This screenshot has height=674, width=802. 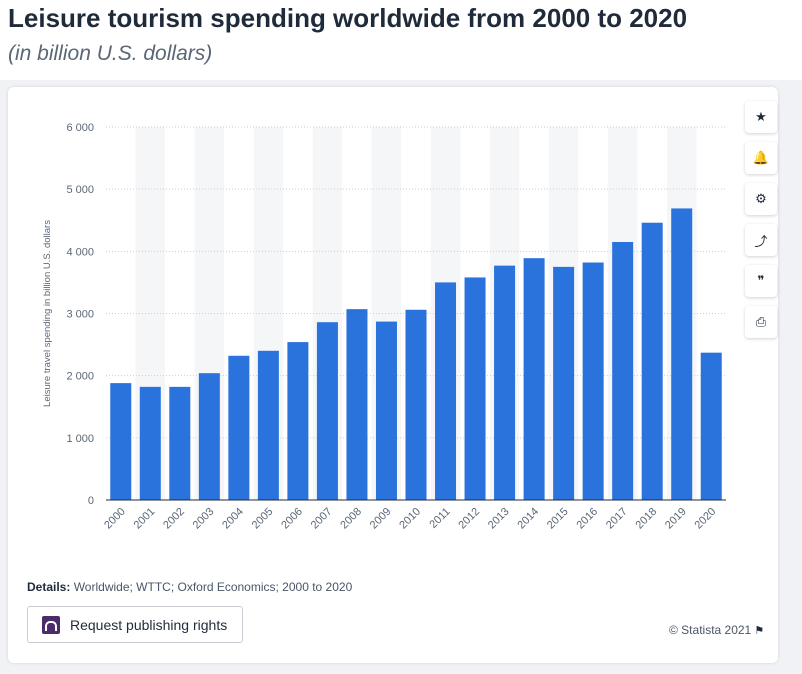 What do you see at coordinates (593, 381) in the screenshot?
I see `bar-2016` at bounding box center [593, 381].